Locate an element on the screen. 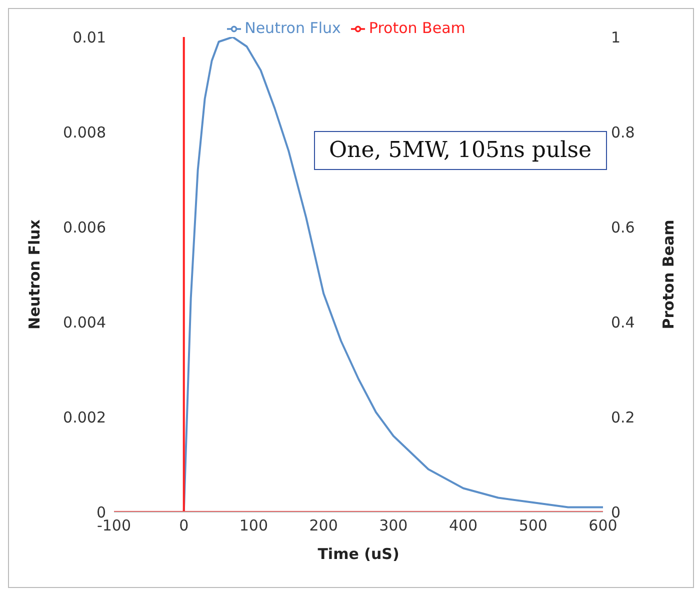  y2-tick-label: 0.4 is located at coordinates (623, 322).